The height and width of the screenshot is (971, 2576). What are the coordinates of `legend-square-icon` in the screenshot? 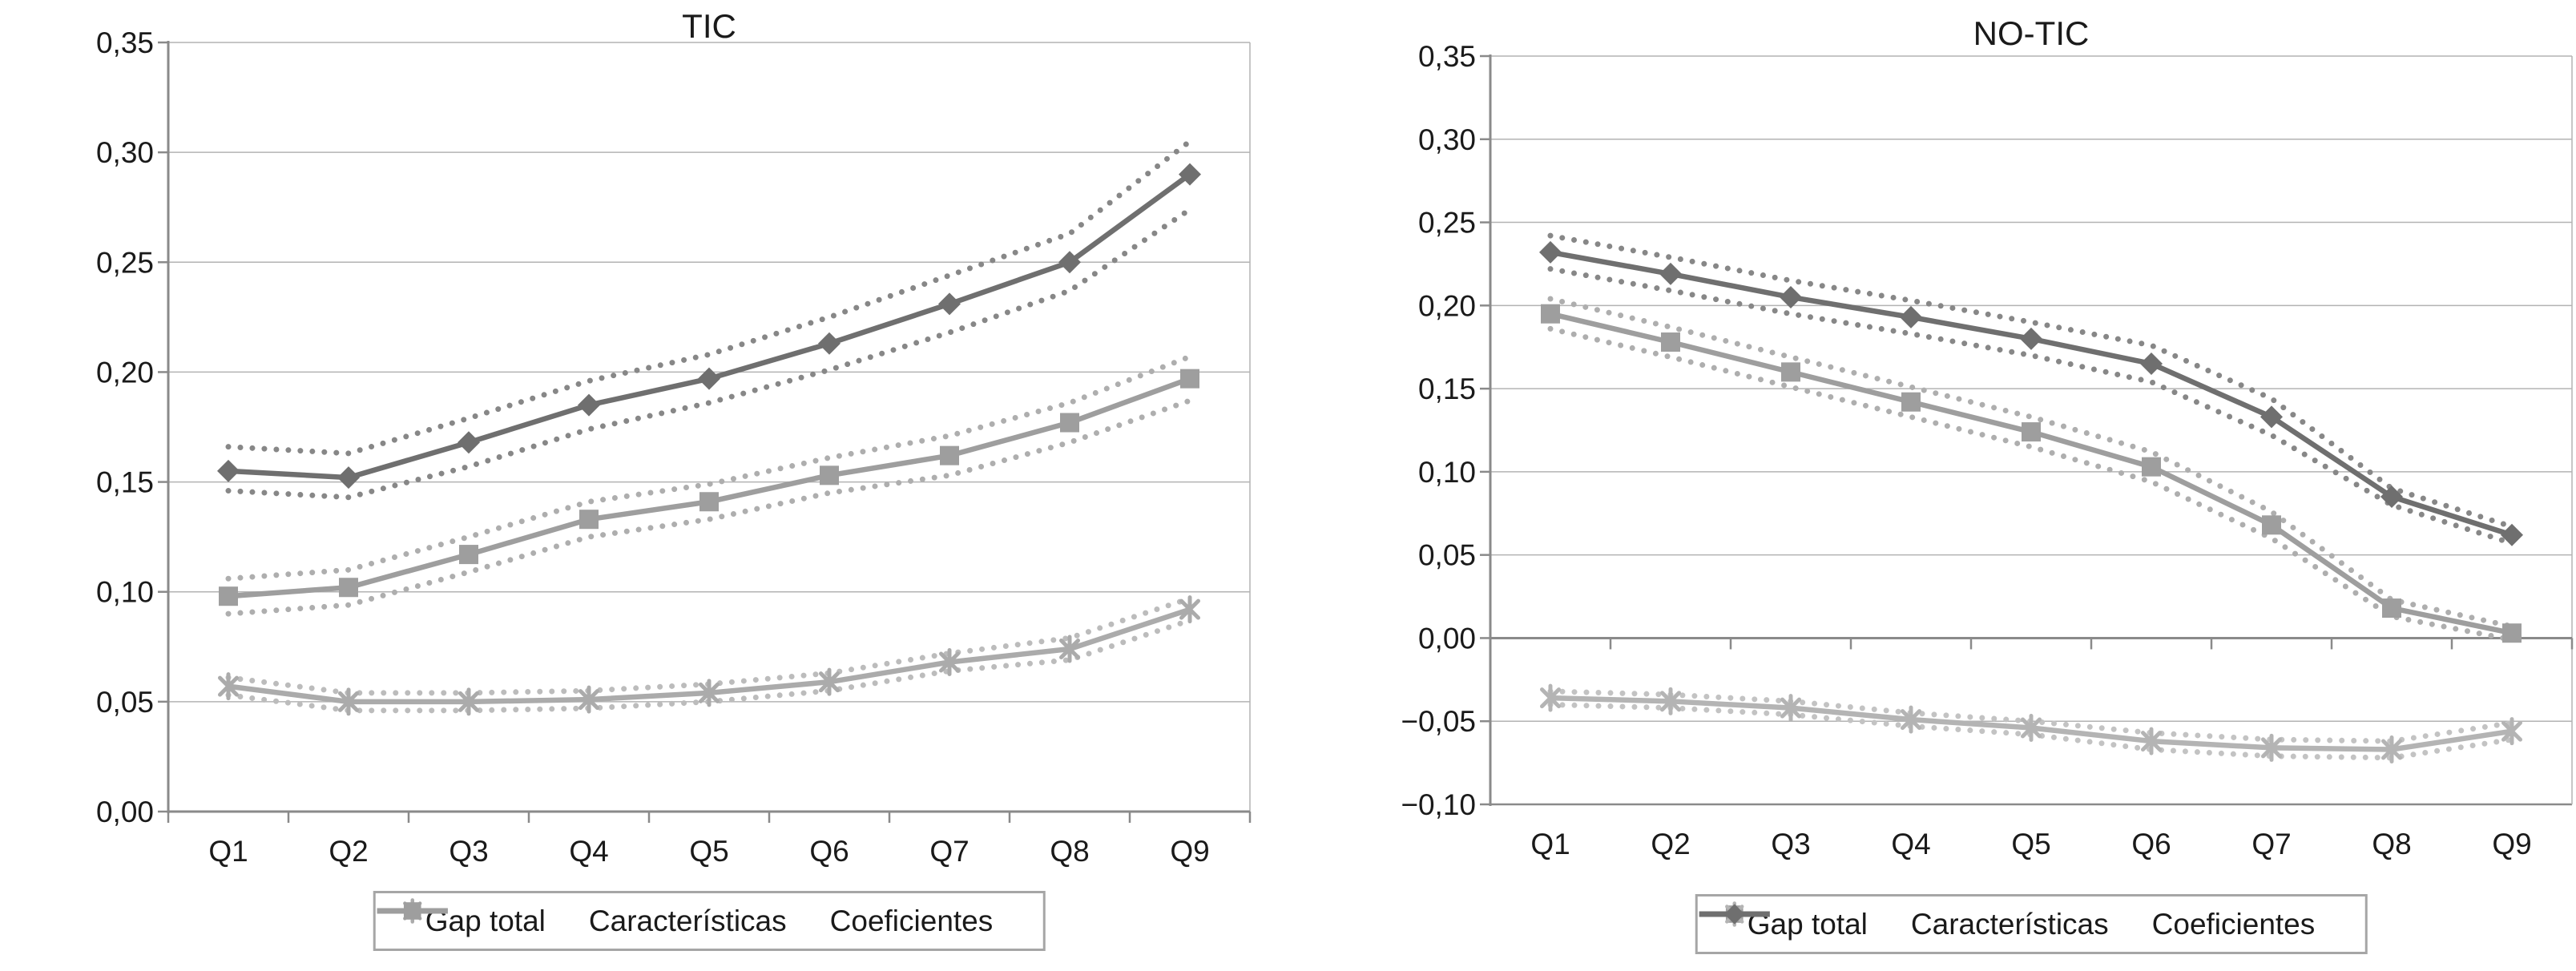 It's located at (412, 911).